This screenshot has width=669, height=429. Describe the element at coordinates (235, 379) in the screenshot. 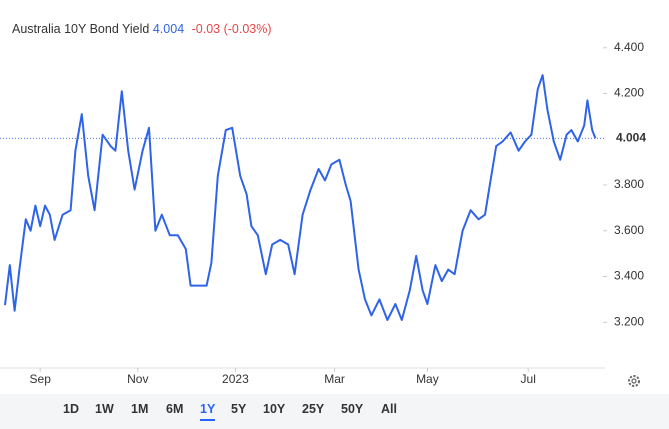

I see `x-tick-label: 2023` at that location.